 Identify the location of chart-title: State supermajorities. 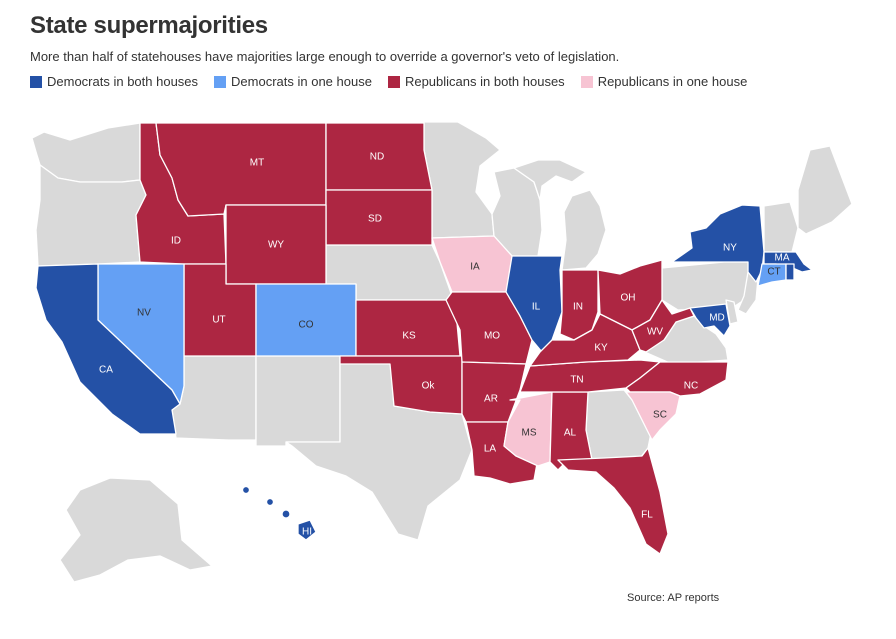
(149, 25).